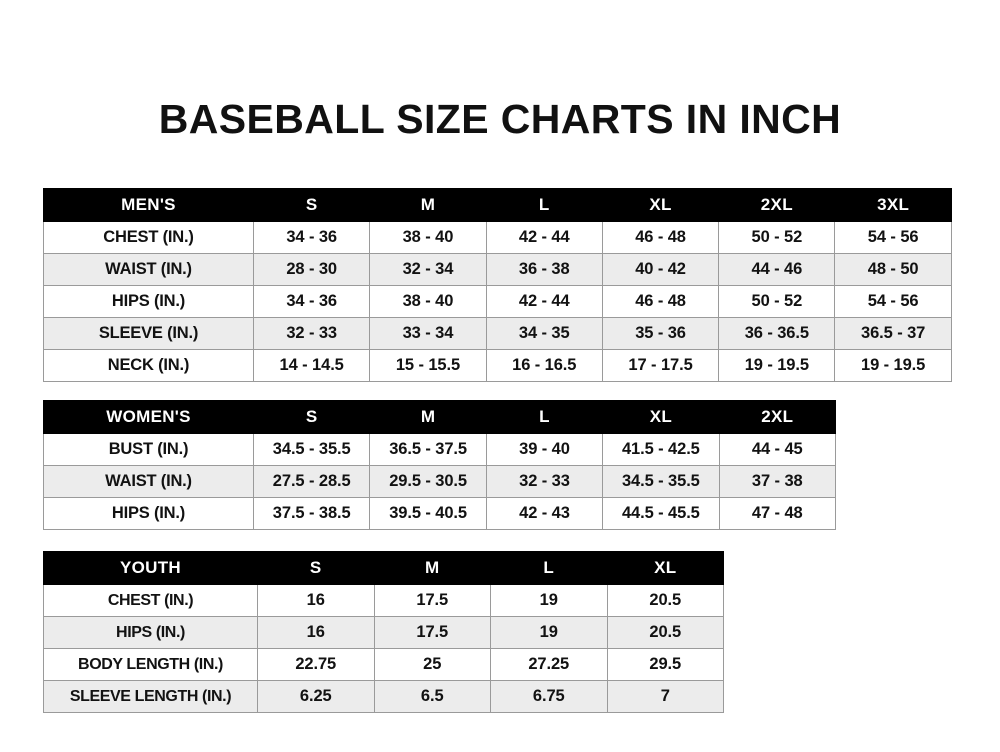 The image size is (1000, 752). I want to click on measurement-cell: 37 - 38, so click(777, 481).